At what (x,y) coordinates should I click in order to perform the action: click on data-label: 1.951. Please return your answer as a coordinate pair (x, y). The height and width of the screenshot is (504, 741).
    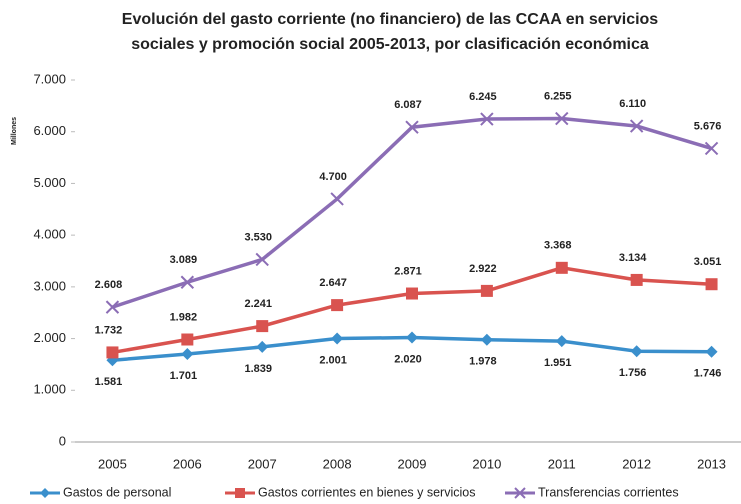
    Looking at the image, I should click on (558, 363).